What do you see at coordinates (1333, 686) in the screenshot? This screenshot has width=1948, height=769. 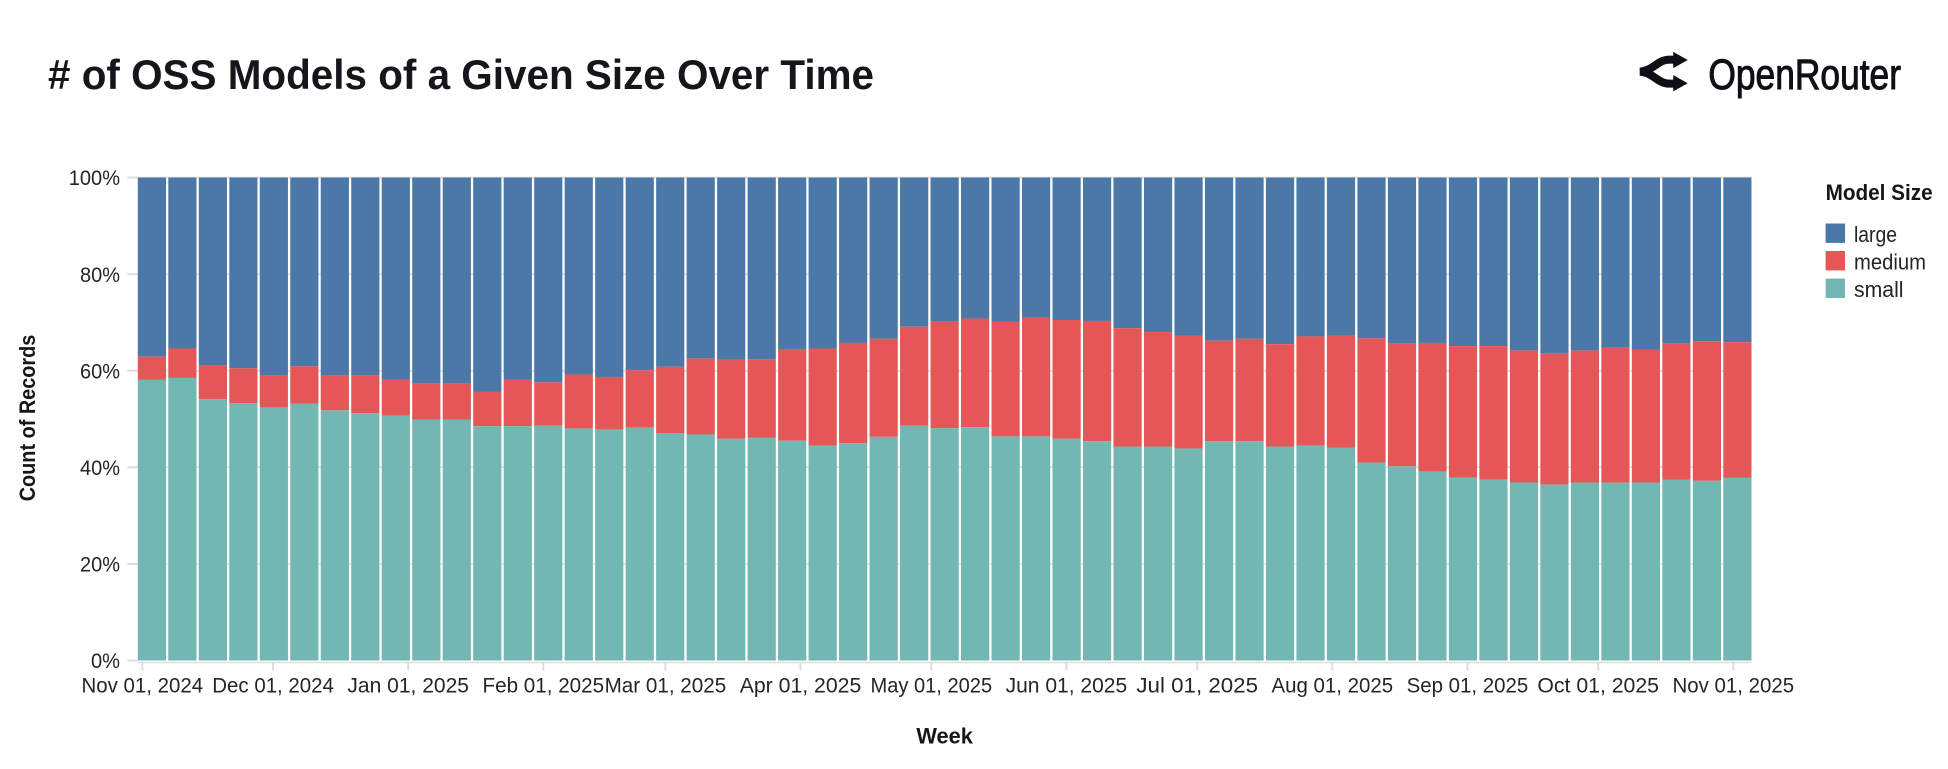 I see `svg-text: Aug 01, 2025` at bounding box center [1333, 686].